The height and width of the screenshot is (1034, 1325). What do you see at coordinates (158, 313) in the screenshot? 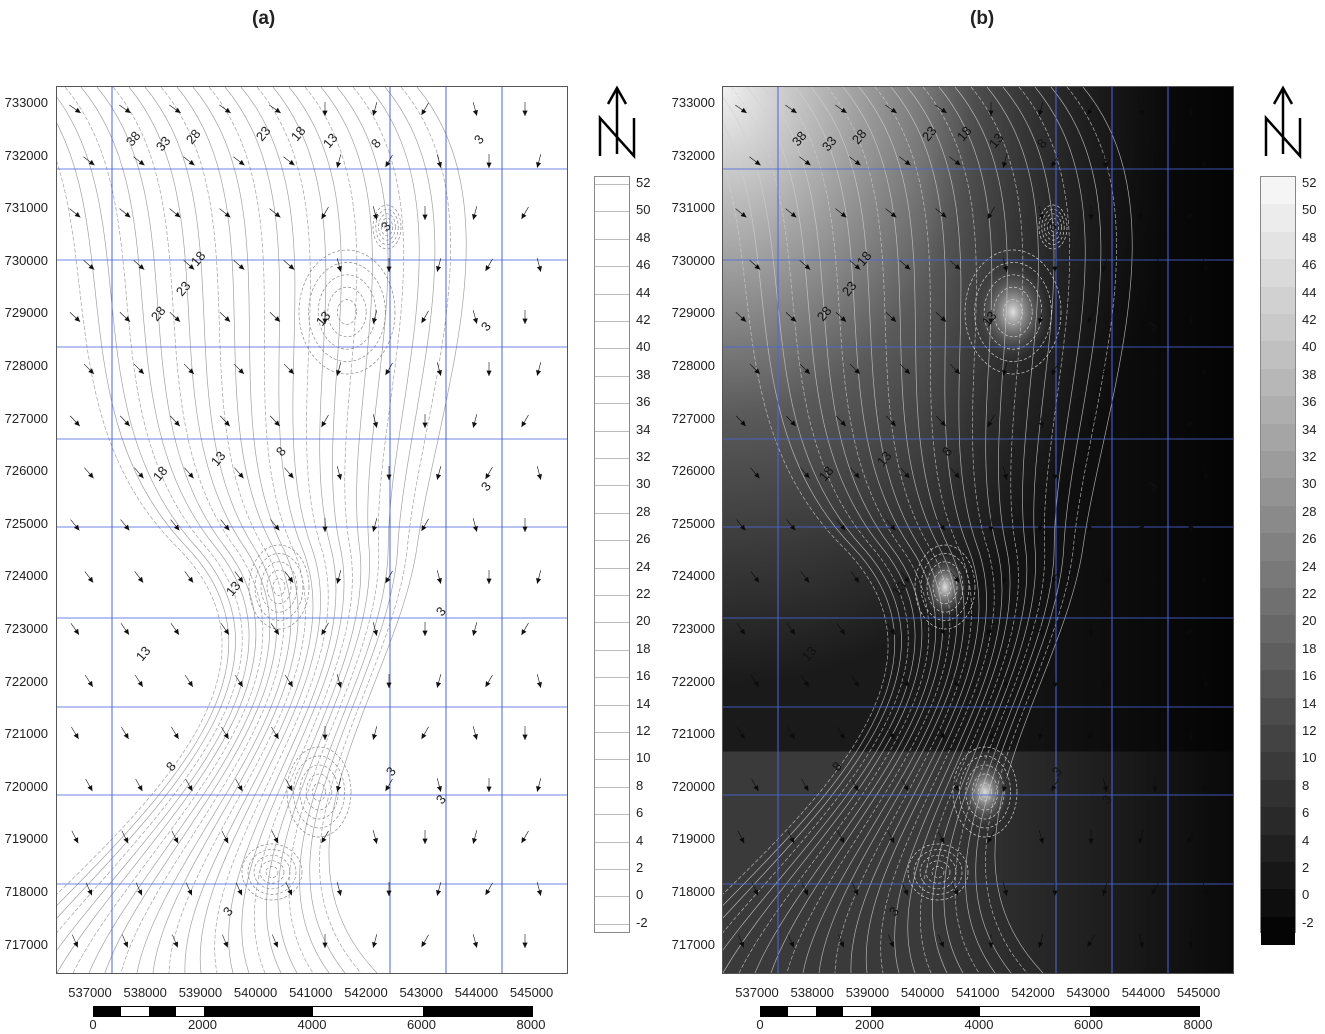
I see `contour-label: 28` at bounding box center [158, 313].